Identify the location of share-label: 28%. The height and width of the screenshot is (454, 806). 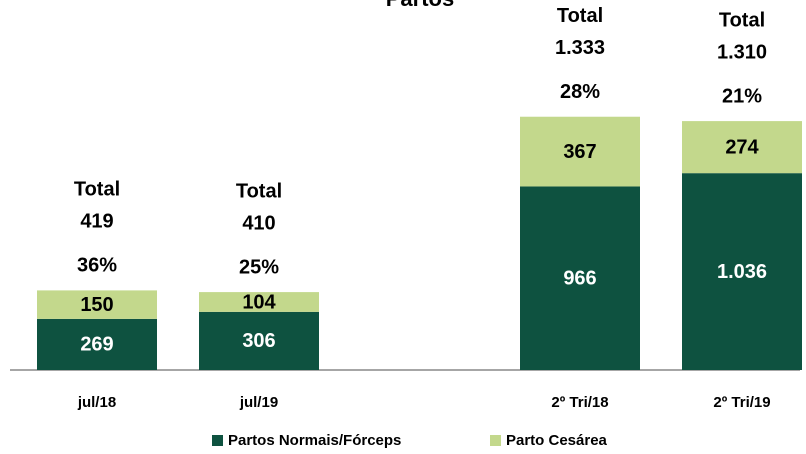
(580, 92).